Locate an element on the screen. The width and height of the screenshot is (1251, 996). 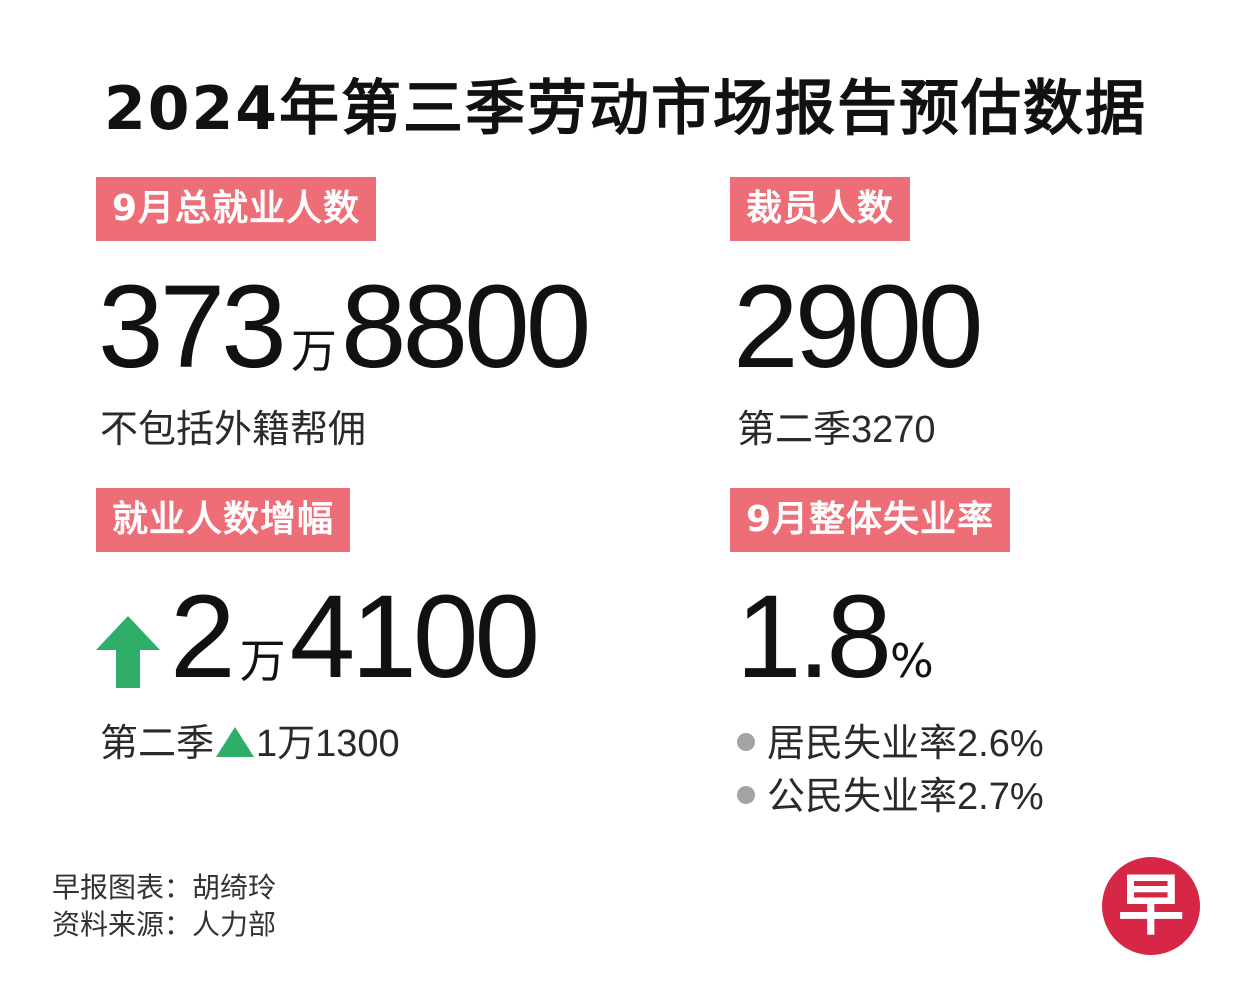
growth-note-prefix: 第二季 is located at coordinates (157, 743).